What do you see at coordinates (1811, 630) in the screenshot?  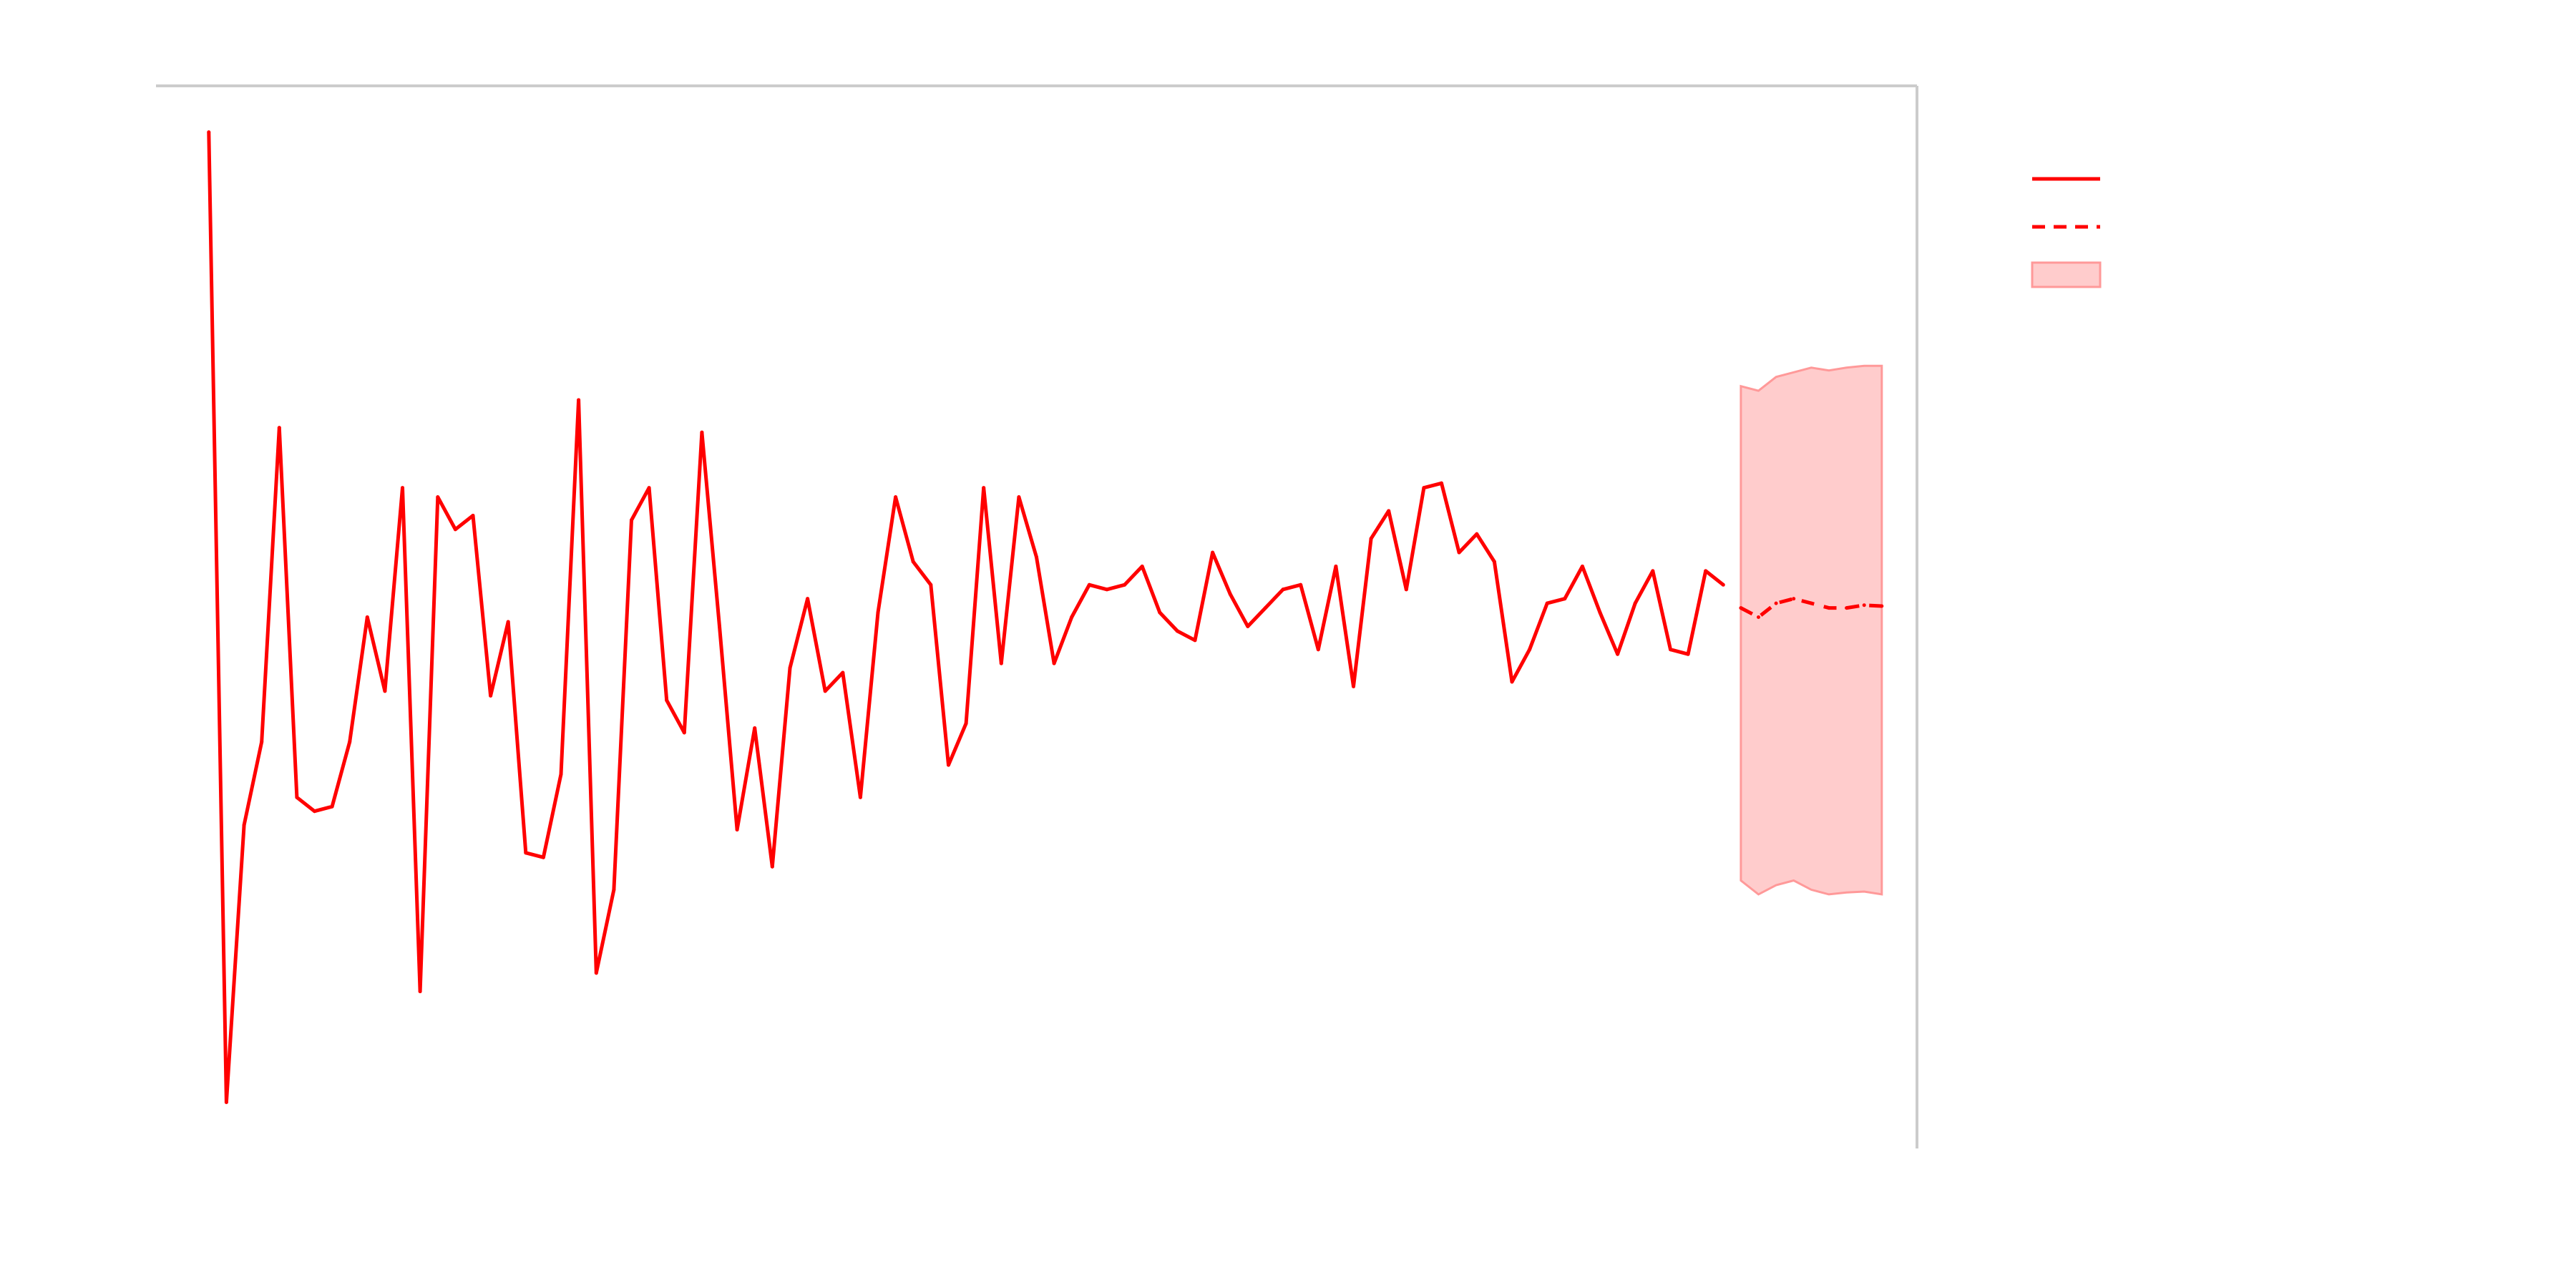 I see `confidence-interval-band` at bounding box center [1811, 630].